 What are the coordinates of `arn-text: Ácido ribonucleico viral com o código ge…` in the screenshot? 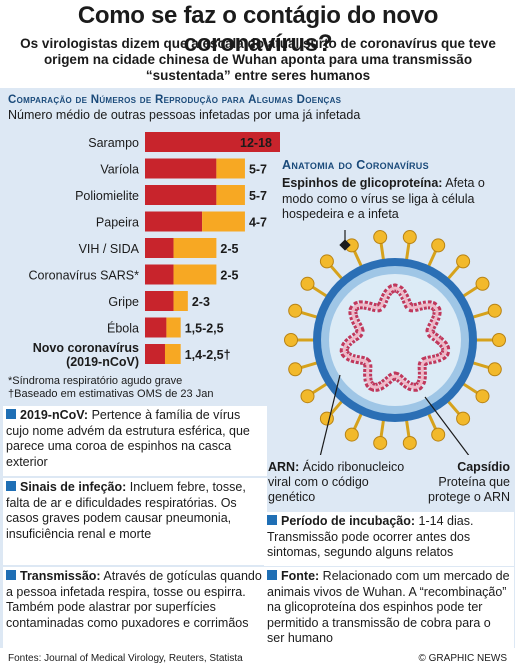 It's located at (336, 482).